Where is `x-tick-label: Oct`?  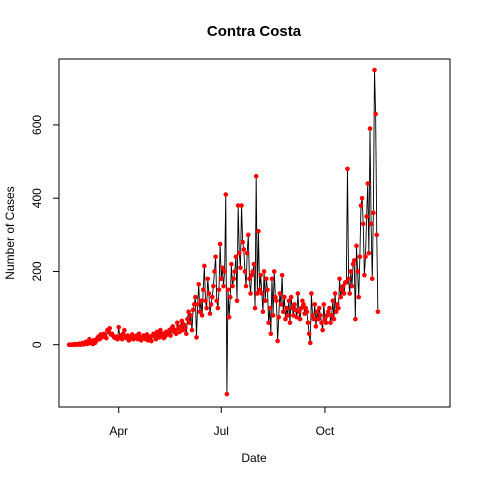
x-tick-label: Oct is located at coordinates (325, 431).